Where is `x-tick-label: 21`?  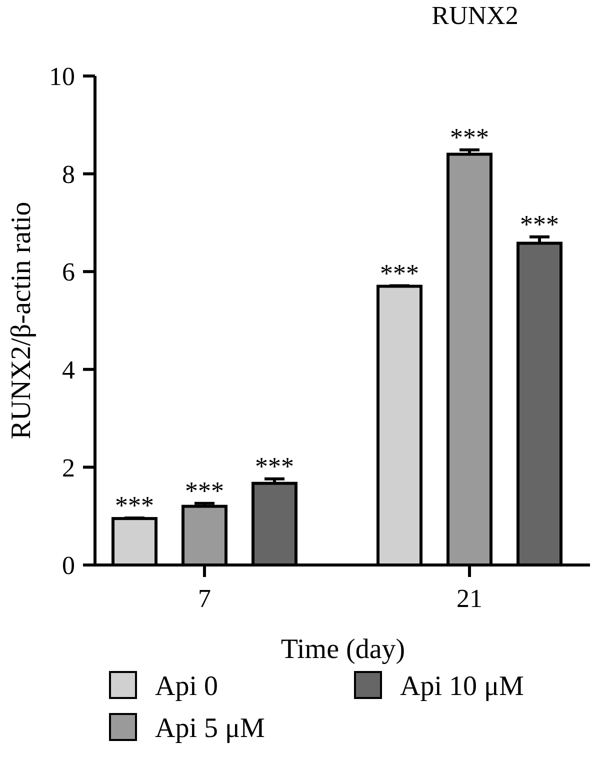 x-tick-label: 21 is located at coordinates (469, 598).